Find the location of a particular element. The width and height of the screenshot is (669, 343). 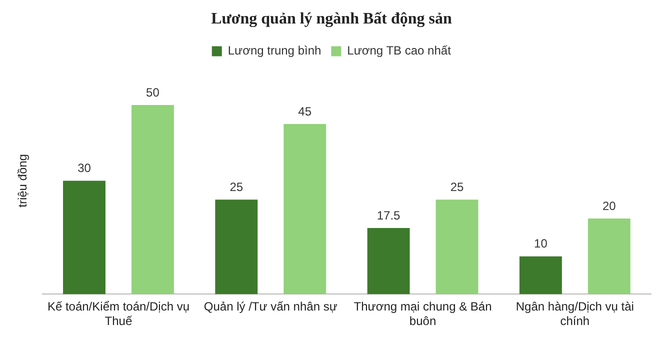

legend-label: Lương trung bình is located at coordinates (275, 51).